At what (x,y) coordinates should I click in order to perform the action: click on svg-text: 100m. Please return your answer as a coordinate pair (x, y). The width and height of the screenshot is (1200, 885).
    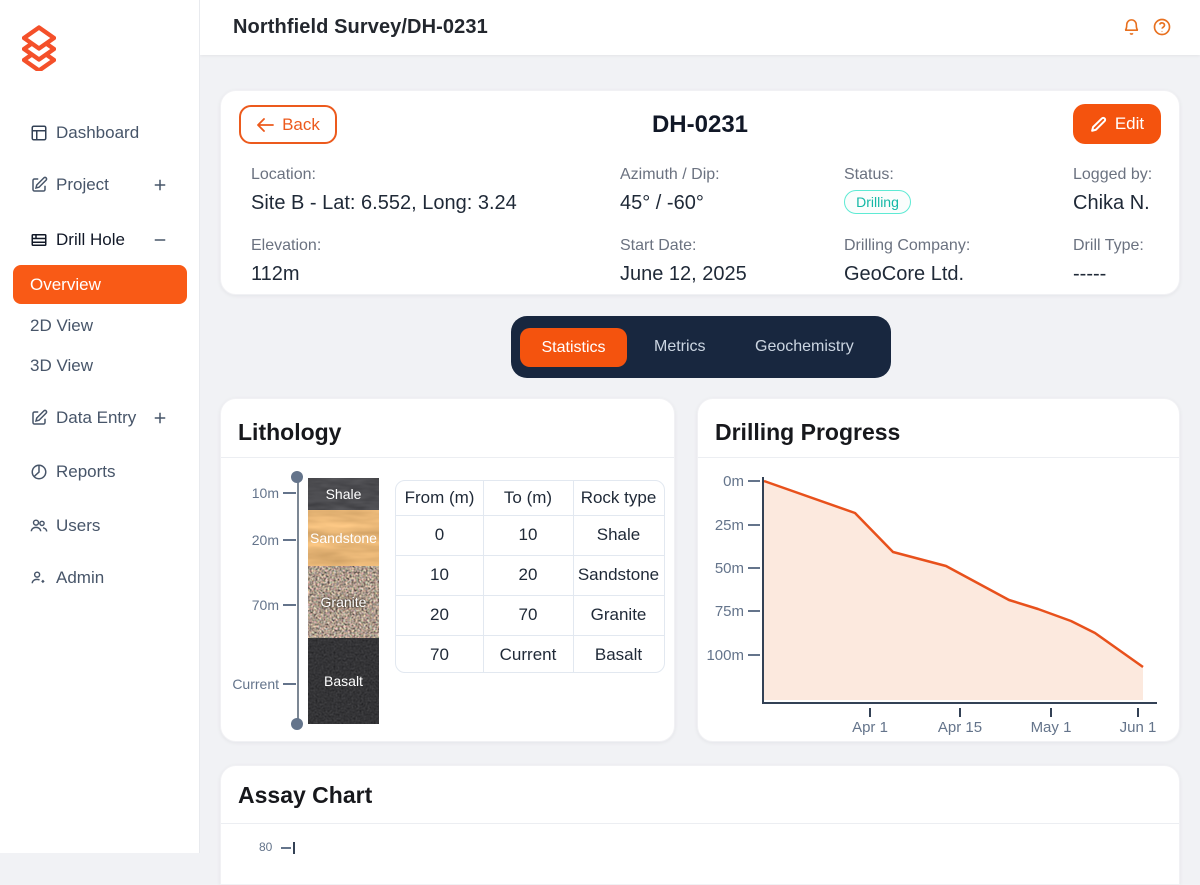
    Looking at the image, I should click on (725, 655).